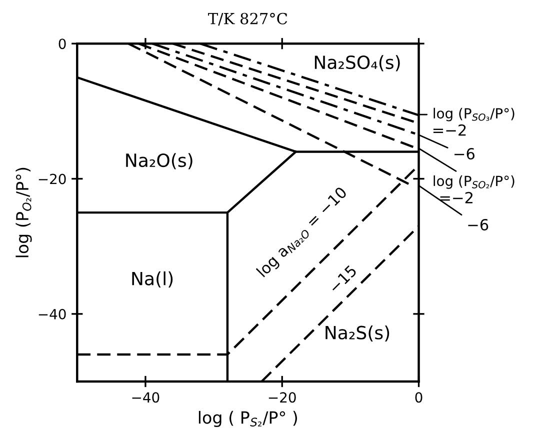  Describe the element at coordinates (357, 63) in the screenshot. I see `annotation: Na₂SO₄(s)` at that location.